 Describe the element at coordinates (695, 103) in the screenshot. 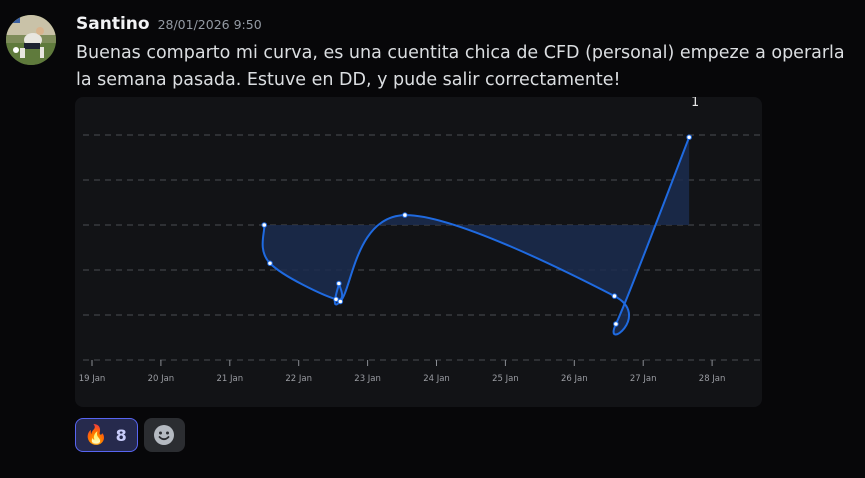

I see `chart-corner-label: 1` at that location.